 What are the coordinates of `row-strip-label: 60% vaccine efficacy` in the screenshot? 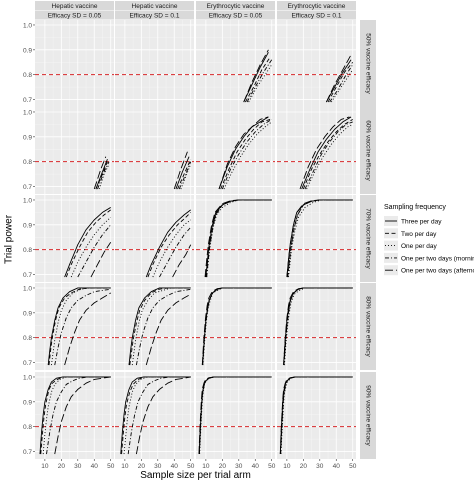 It's located at (368, 150).